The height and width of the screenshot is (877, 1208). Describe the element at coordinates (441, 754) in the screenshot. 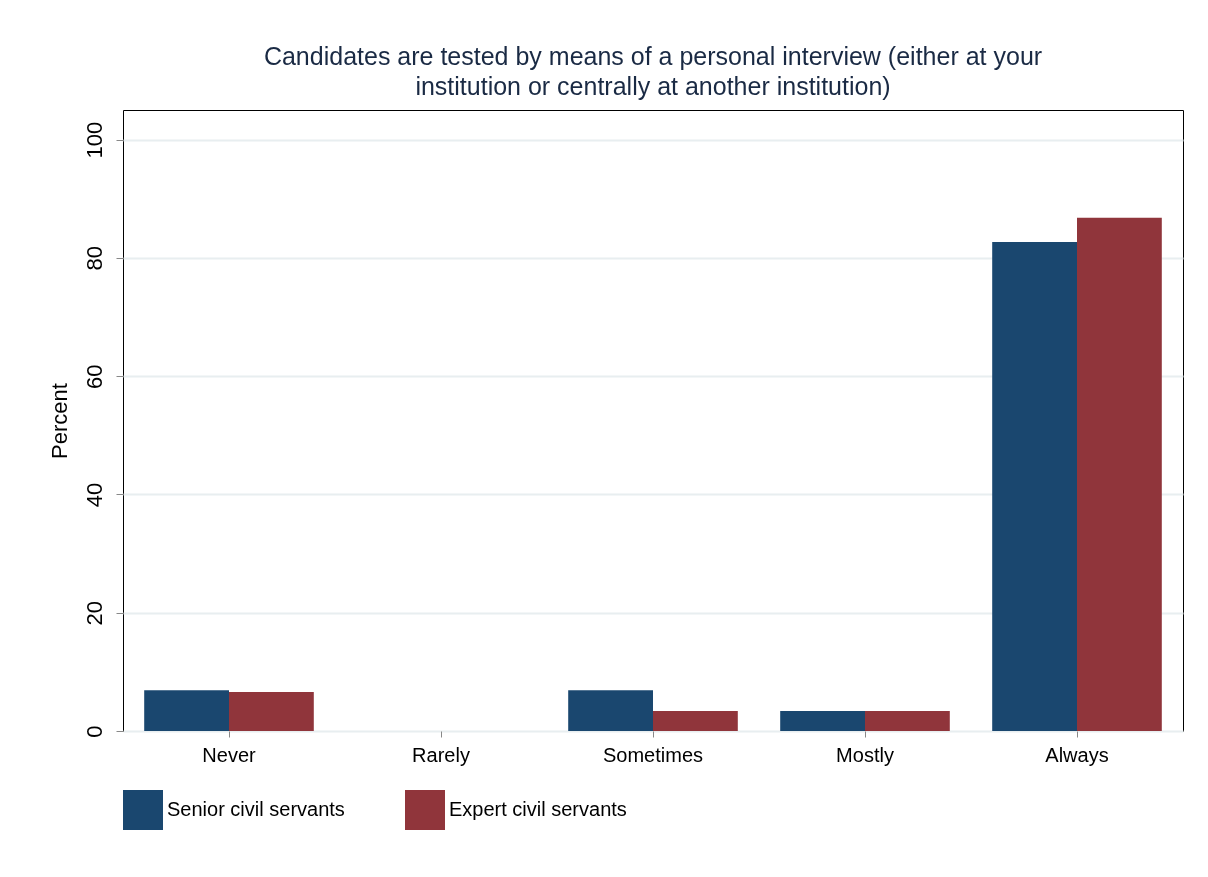

I see `x-tick-label: Rarely` at that location.